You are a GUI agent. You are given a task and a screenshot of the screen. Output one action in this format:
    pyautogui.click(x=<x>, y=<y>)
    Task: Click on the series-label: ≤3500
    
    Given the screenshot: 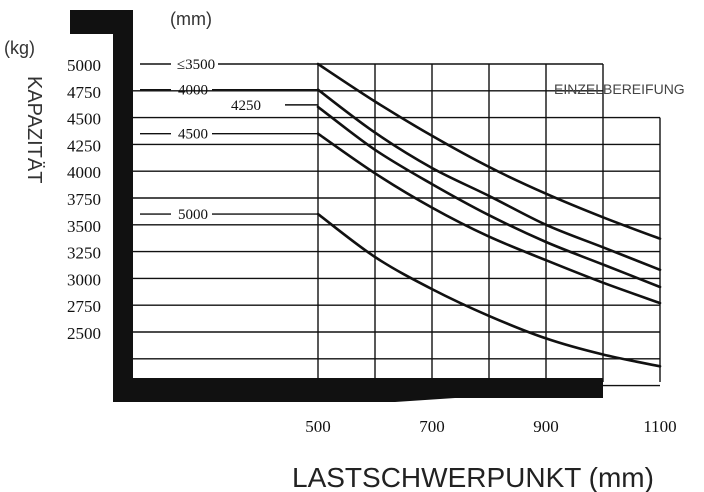 What is the action you would take?
    pyautogui.click(x=196, y=65)
    